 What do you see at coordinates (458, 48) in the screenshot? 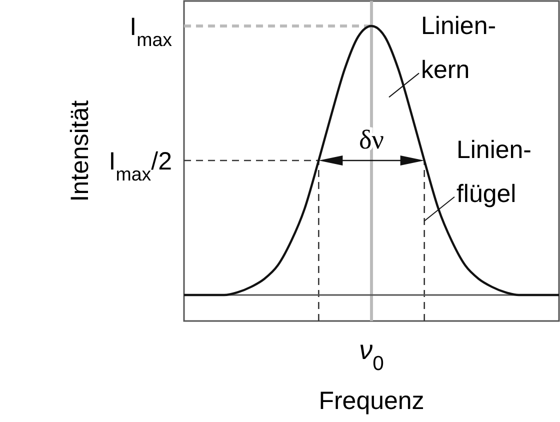
I see `annotation: Linien- kern` at bounding box center [458, 48].